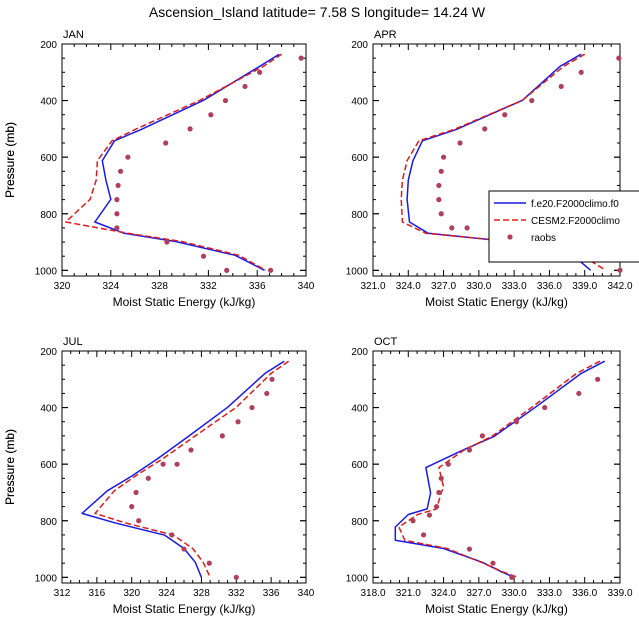  I want to click on x-tick-label: 324.0, so click(443, 593).